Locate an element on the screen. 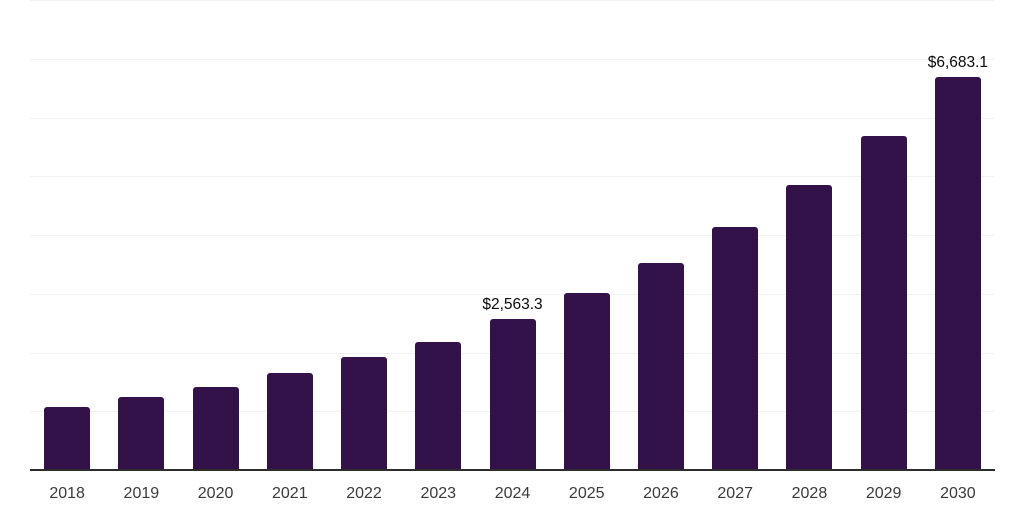 The image size is (1024, 512). x-tick-label-2020: 2020 is located at coordinates (215, 493).